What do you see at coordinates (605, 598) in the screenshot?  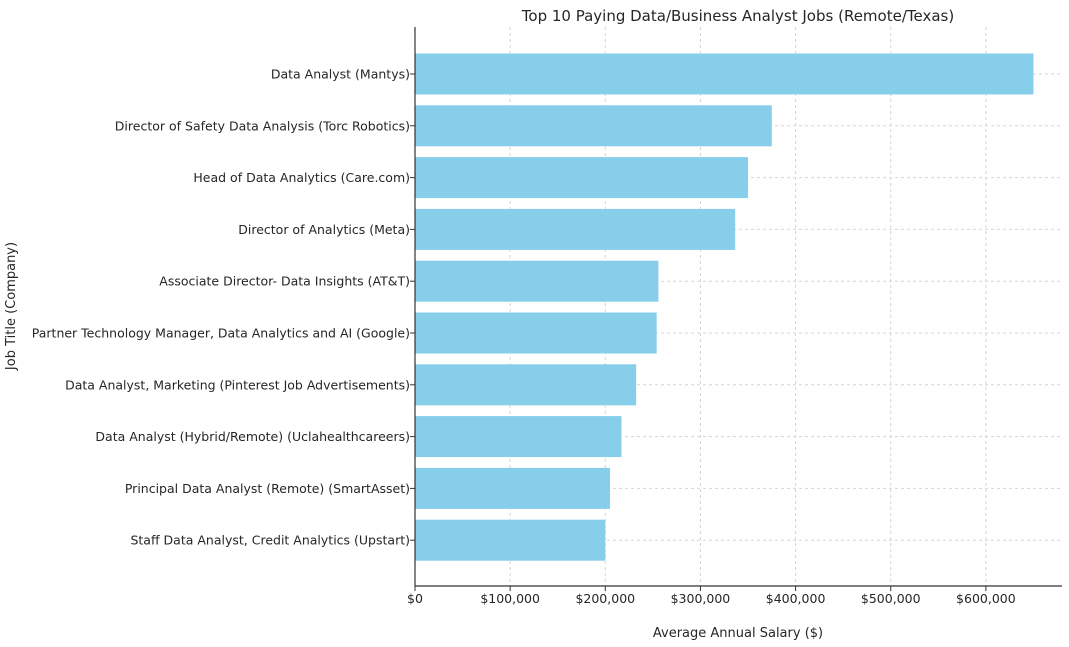 I see `x-tick-label: $200,000` at bounding box center [605, 598].